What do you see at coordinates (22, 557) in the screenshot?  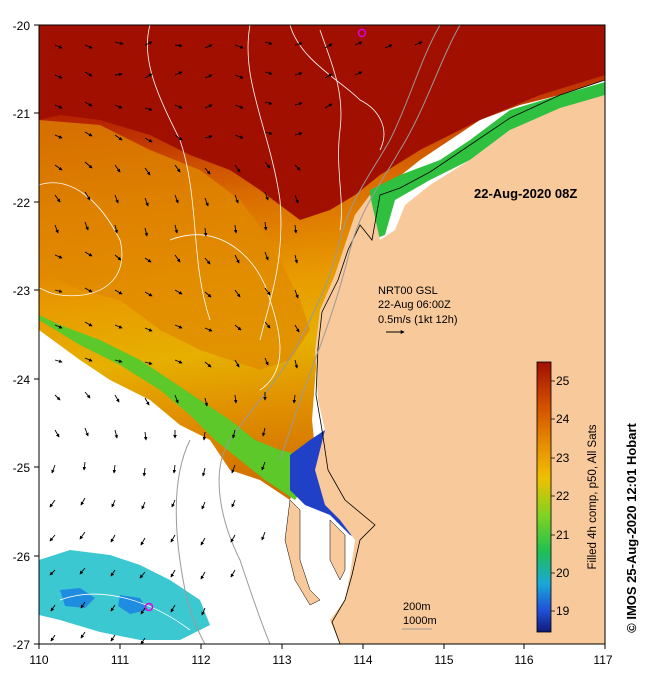 I see `y-tick-label: -26` at bounding box center [22, 557].